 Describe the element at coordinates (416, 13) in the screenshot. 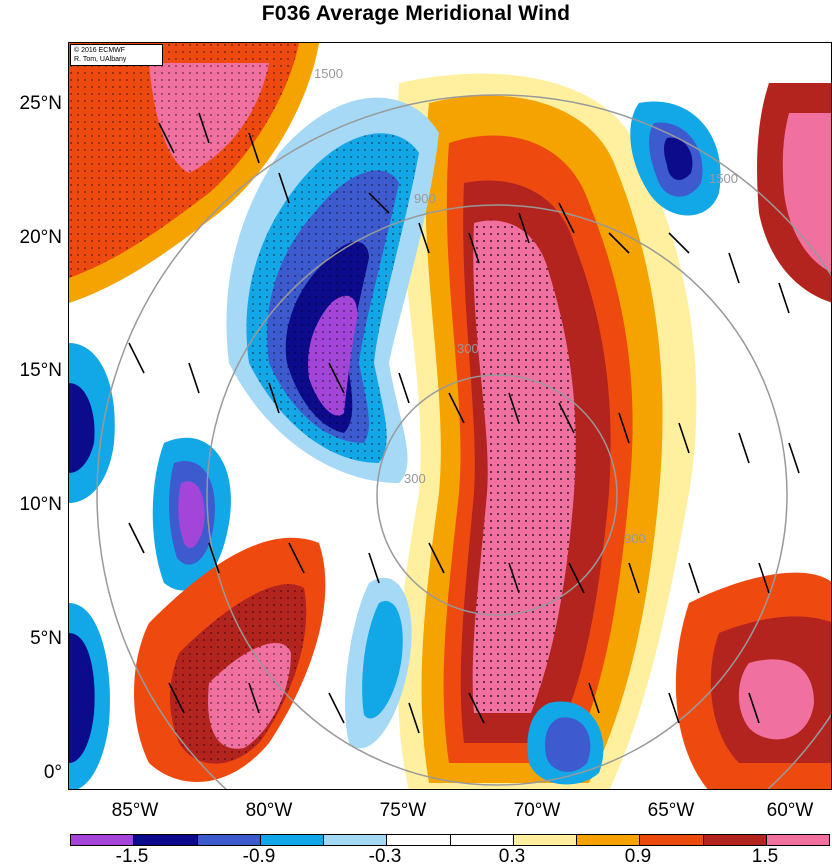

I see `map-title: F036 Average Meridional Wind` at that location.